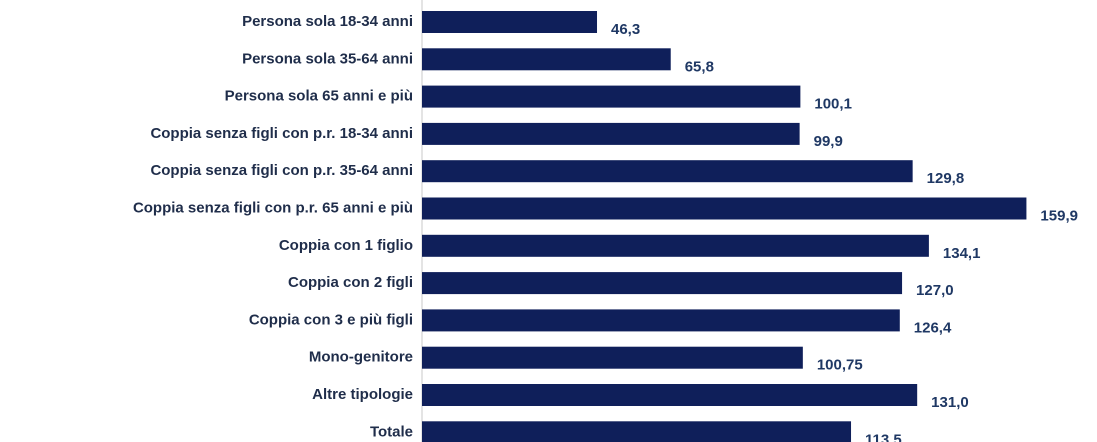  What do you see at coordinates (350, 282) in the screenshot?
I see `category-label: Coppia con 2 figli` at bounding box center [350, 282].